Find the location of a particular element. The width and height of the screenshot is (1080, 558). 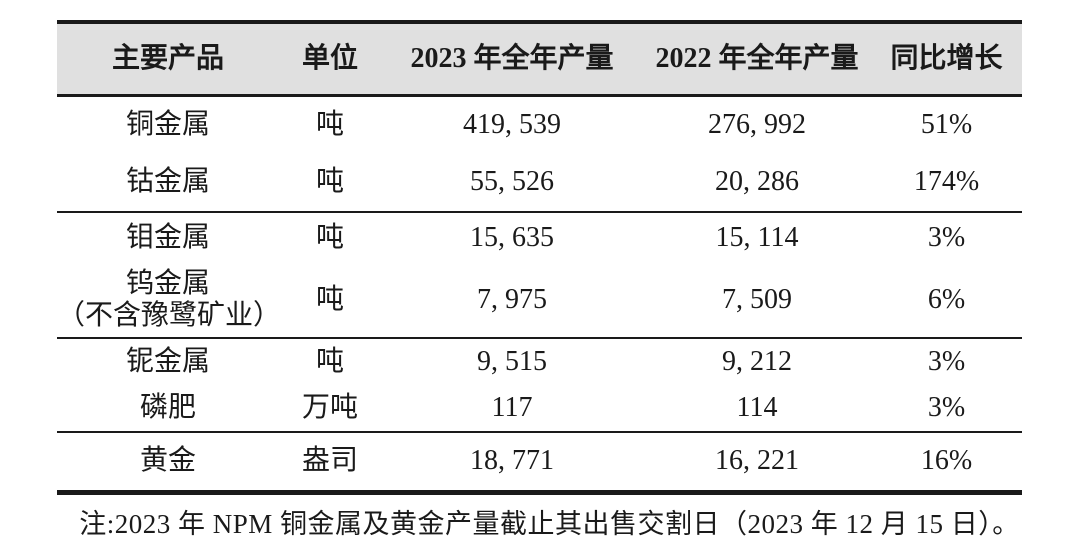

table-row-copper: 铜金属 吨 419, 539 276, 992 51% is located at coordinates (539, 125).